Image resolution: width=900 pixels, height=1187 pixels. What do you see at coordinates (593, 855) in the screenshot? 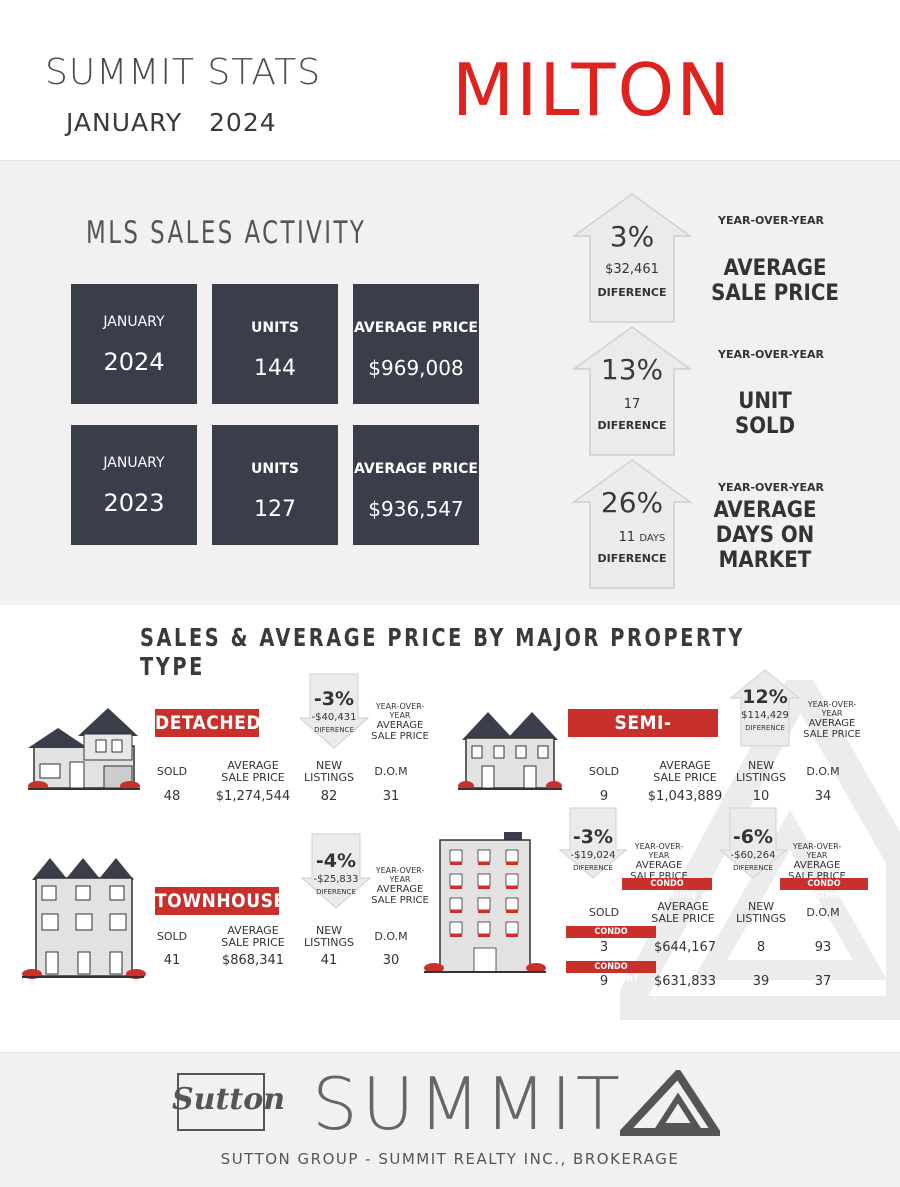
I see `condo-town-diff: -$19,024` at bounding box center [593, 855].